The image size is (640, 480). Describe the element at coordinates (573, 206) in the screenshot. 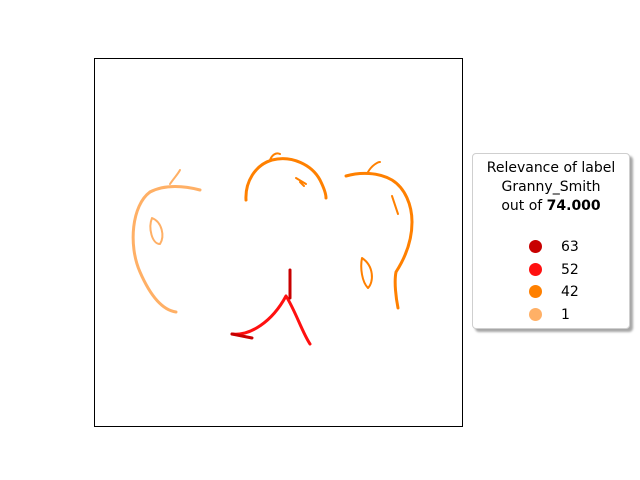

I see `legend-max-value: 74.000` at that location.